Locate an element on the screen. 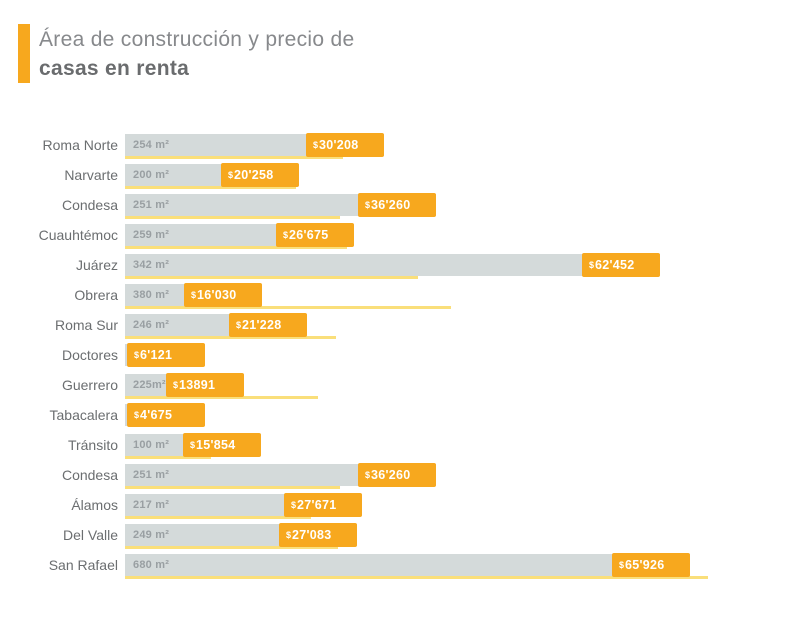  category-label: Doctores is located at coordinates (89, 355).